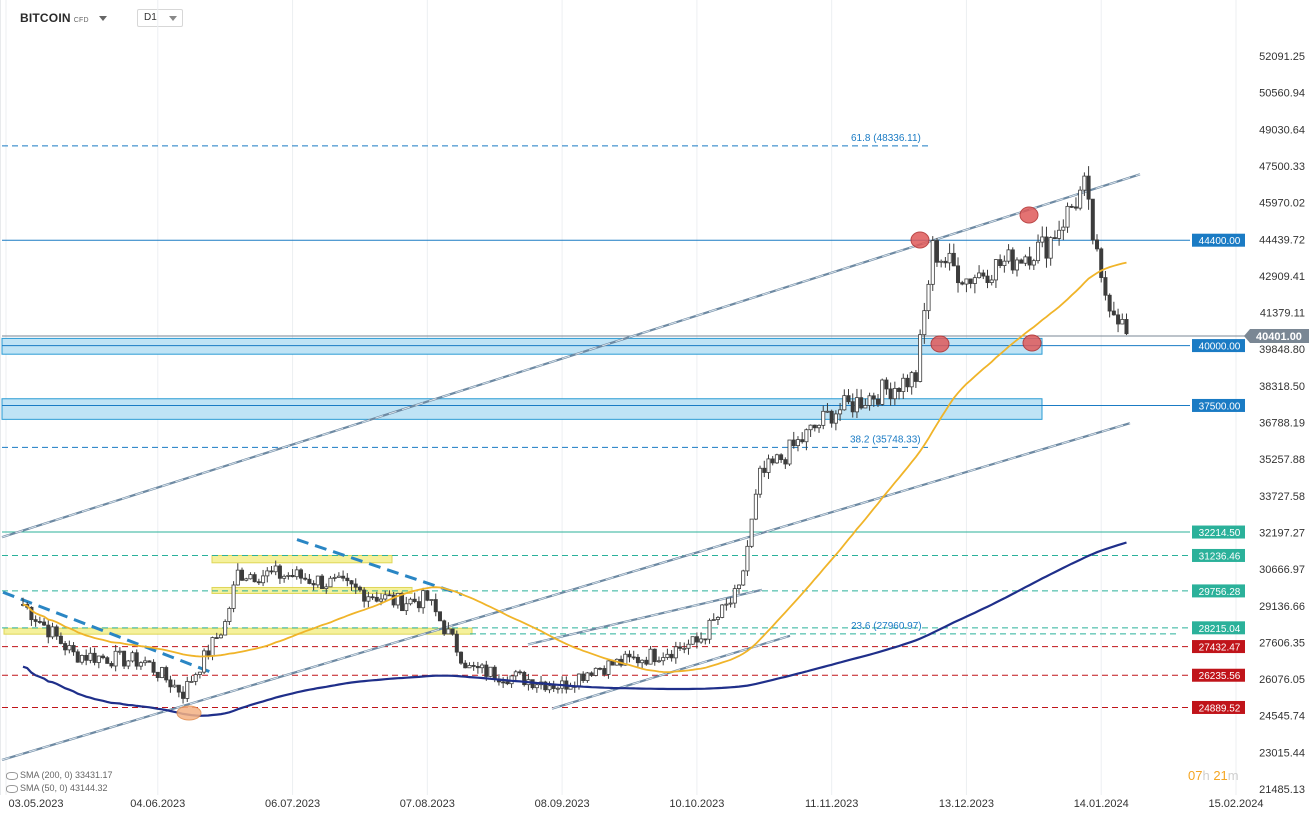 This screenshot has height=821, width=1315. What do you see at coordinates (696, 804) in the screenshot?
I see `date-tick-label: 10.10.2023` at bounding box center [696, 804].